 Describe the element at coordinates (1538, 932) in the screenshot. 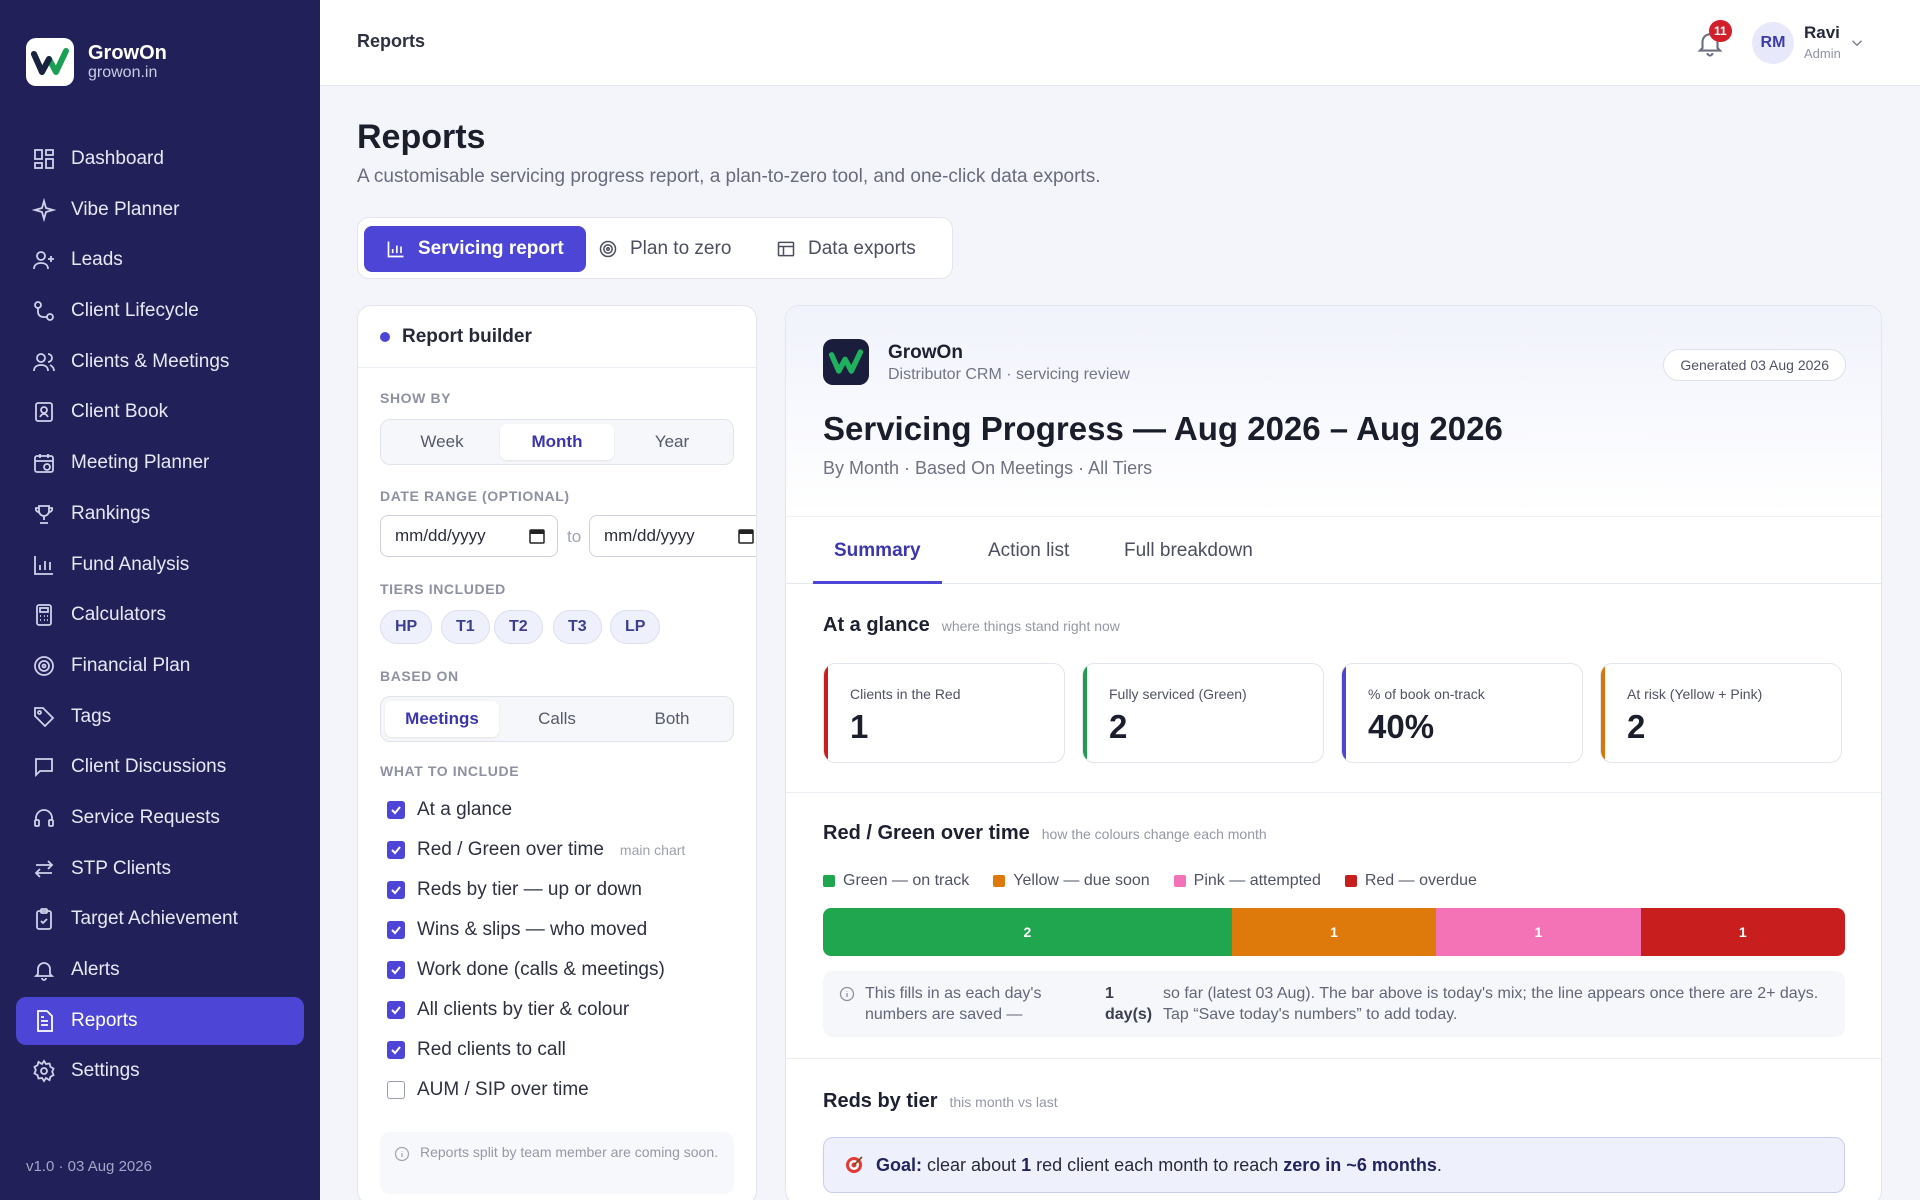

I see `stack-segment-pink: 1` at that location.